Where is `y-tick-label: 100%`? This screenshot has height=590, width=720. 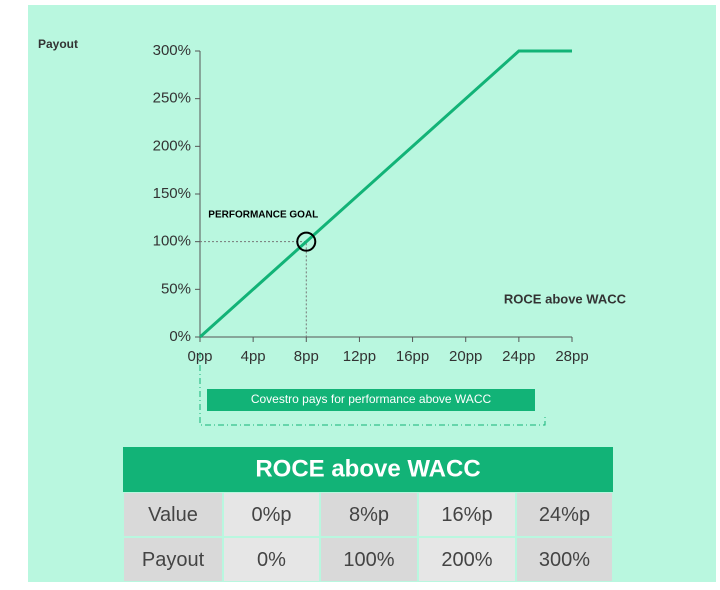 y-tick-label: 100% is located at coordinates (172, 241).